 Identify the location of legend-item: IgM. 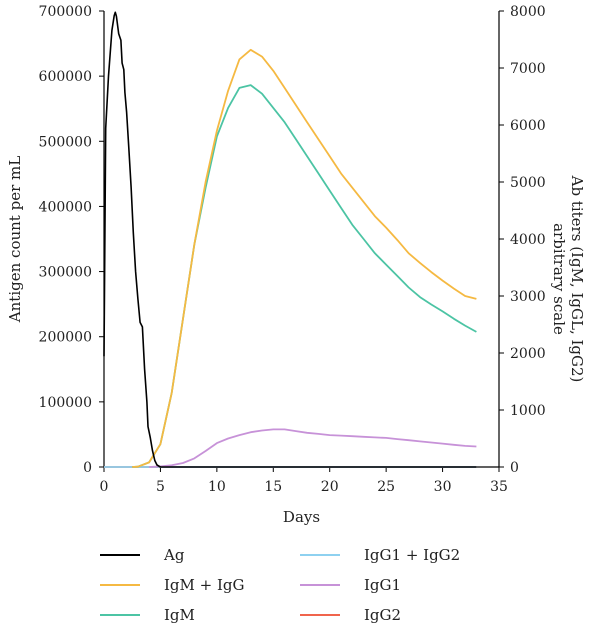
(147, 615).